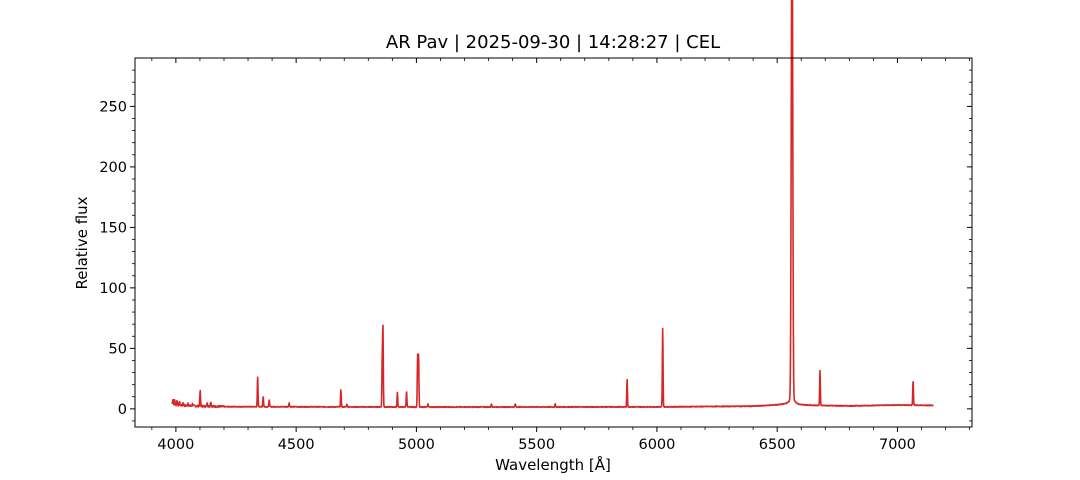 Image resolution: width=1080 pixels, height=480 pixels. I want to click on y-tick-label: 100, so click(113, 289).